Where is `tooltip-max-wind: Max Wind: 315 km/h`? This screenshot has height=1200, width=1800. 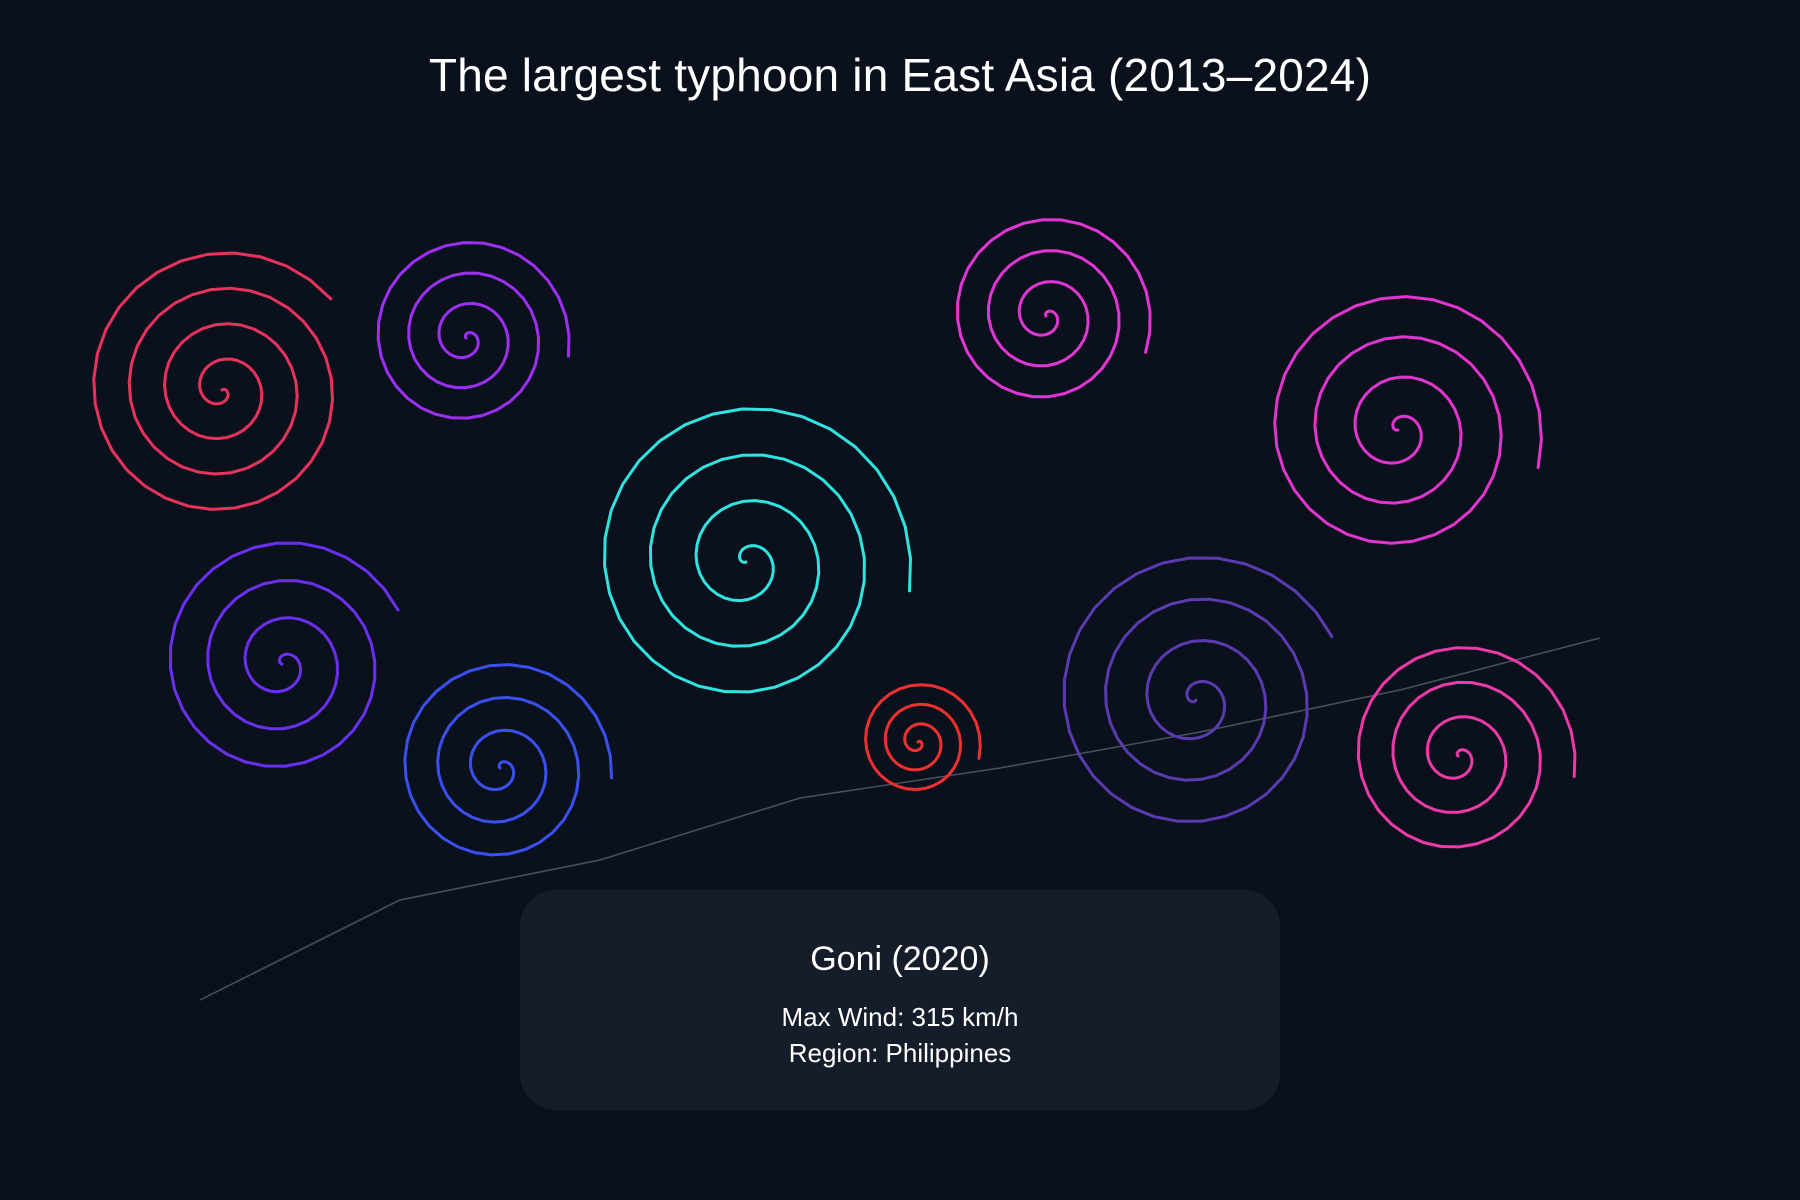 tooltip-max-wind: Max Wind: 315 km/h is located at coordinates (900, 1017).